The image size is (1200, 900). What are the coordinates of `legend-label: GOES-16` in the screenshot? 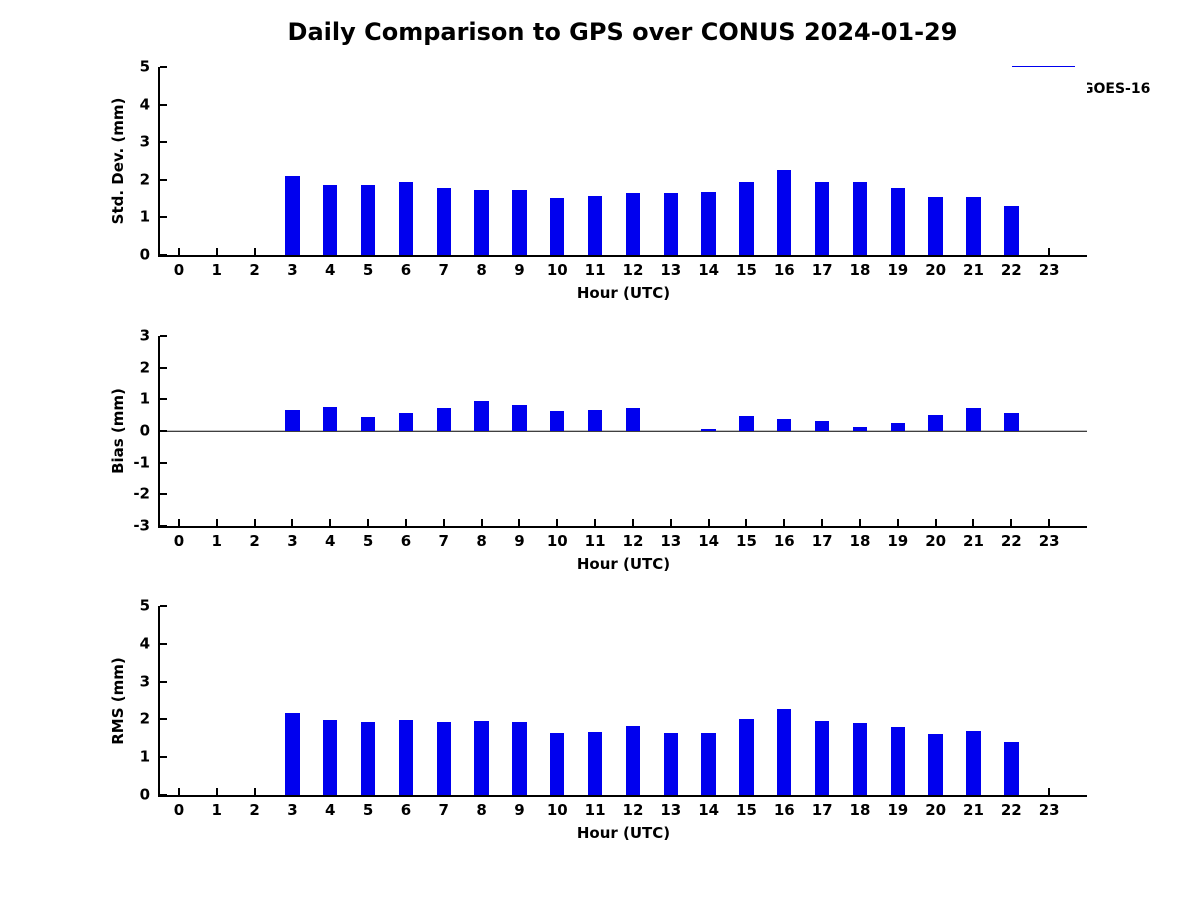 It's located at (1116, 89).